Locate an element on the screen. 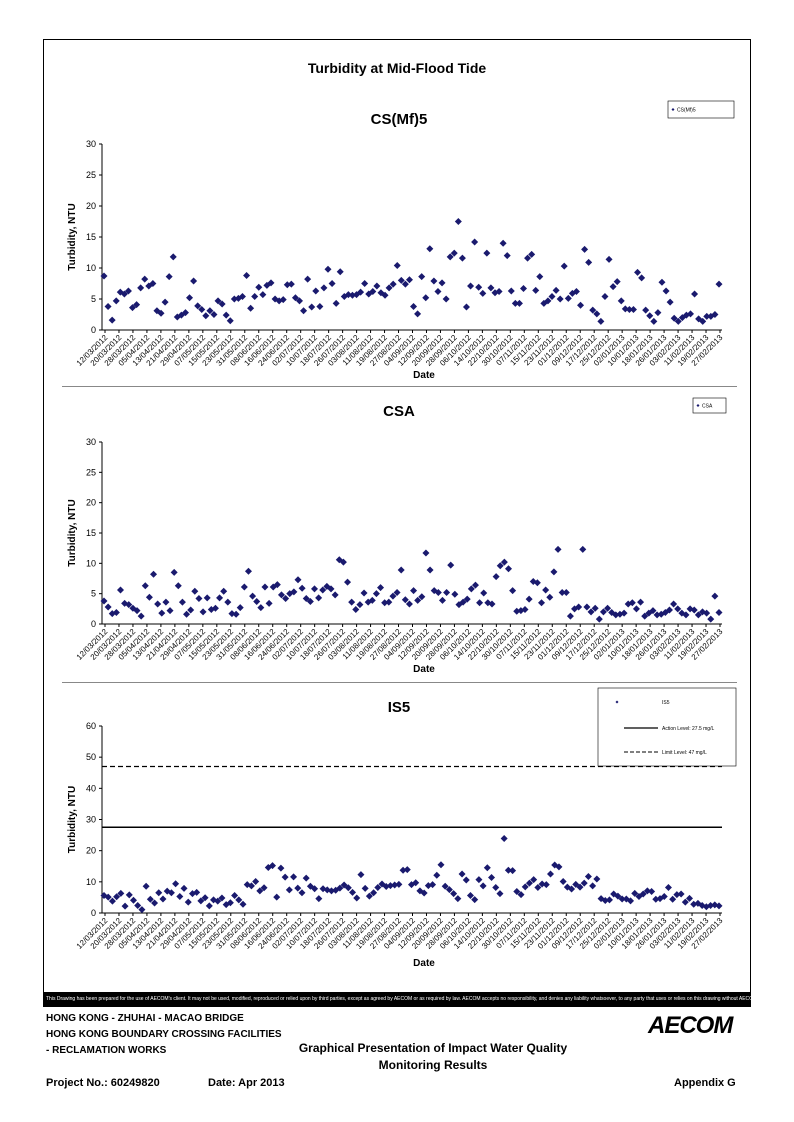  footer-line-1: HONG KONG - ZHUHAI - MACAO BRIDGE is located at coordinates (145, 1018).